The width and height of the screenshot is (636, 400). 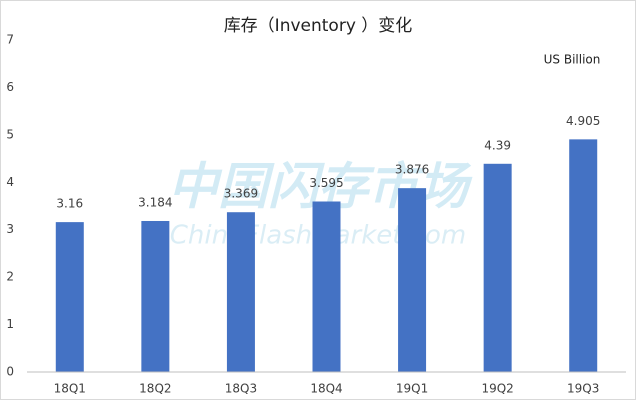 I want to click on x-tick-label: 19Q2, so click(x=497, y=389).